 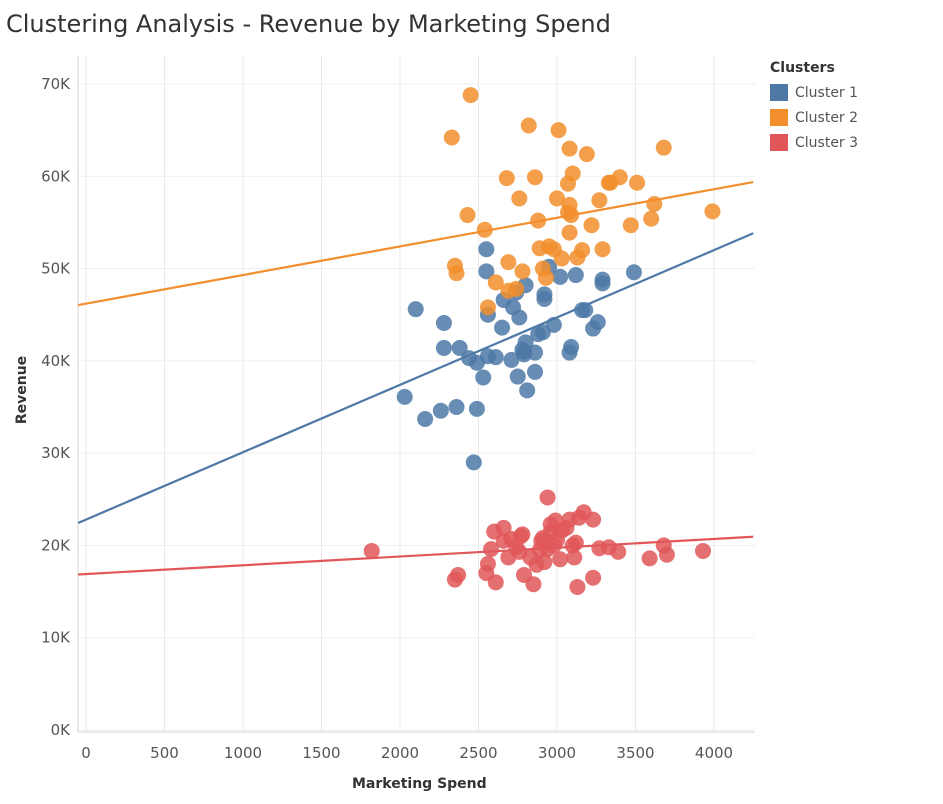 I want to click on legend-item: Cluster 2, so click(x=814, y=117).